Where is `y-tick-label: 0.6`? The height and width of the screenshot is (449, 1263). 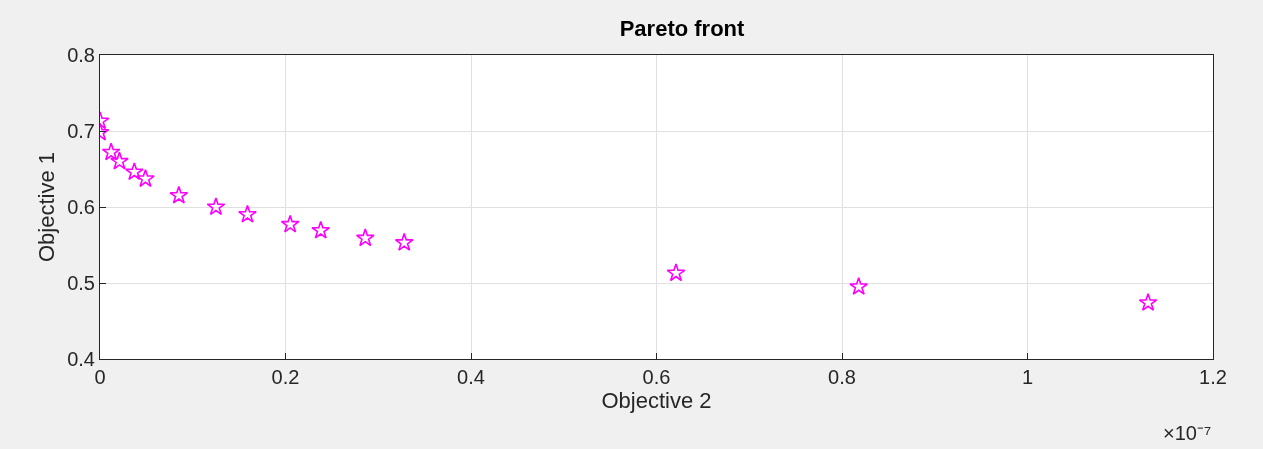
y-tick-label: 0.6 is located at coordinates (81, 207).